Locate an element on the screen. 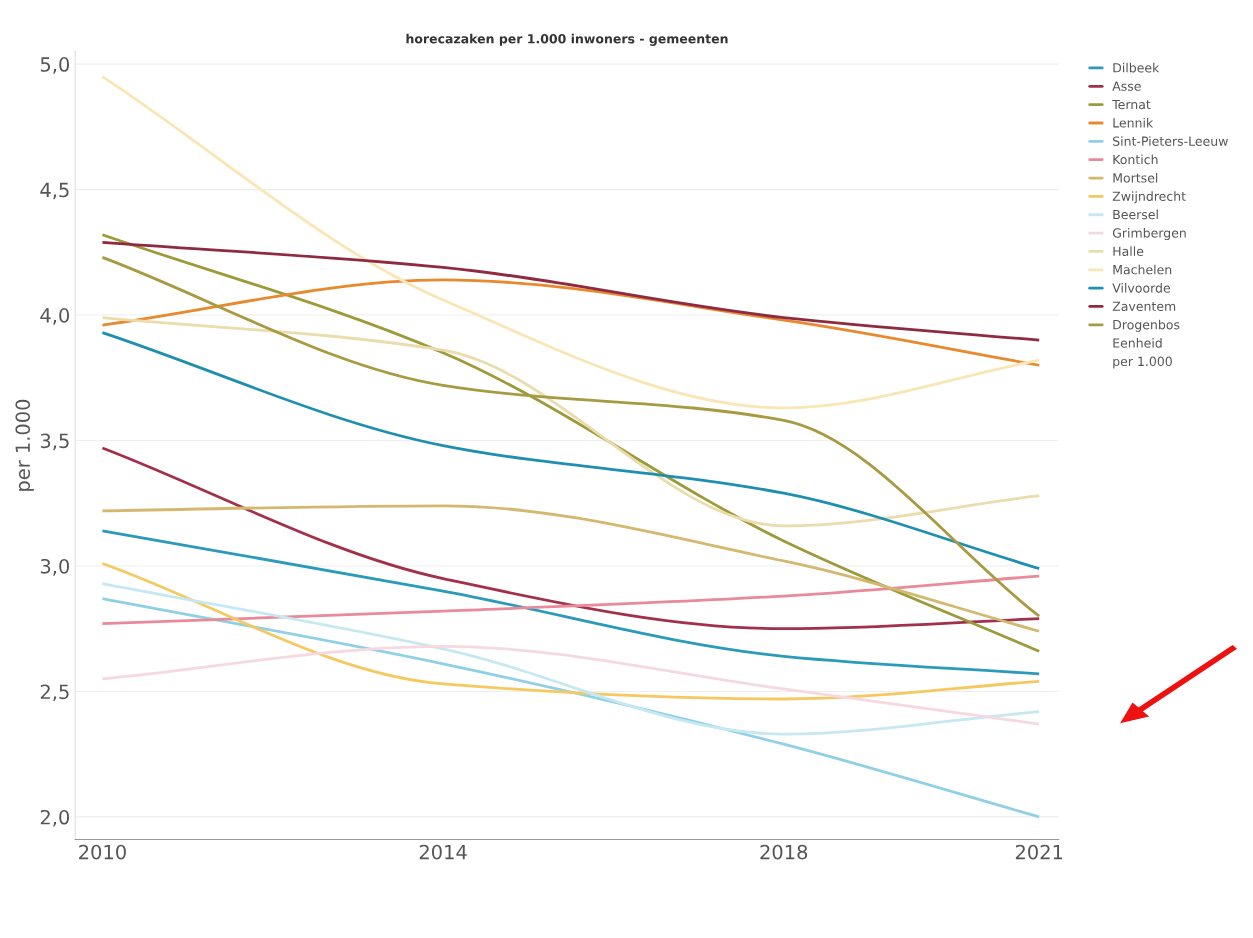 Image resolution: width=1253 pixels, height=938 pixels. legend-label: Mortsel is located at coordinates (1135, 177).